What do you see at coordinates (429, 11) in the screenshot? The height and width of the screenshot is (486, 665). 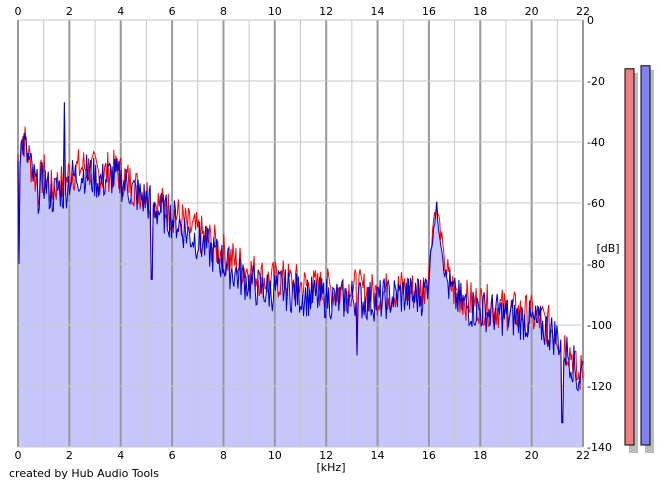 I see `x-tick-label-top: 16` at bounding box center [429, 11].